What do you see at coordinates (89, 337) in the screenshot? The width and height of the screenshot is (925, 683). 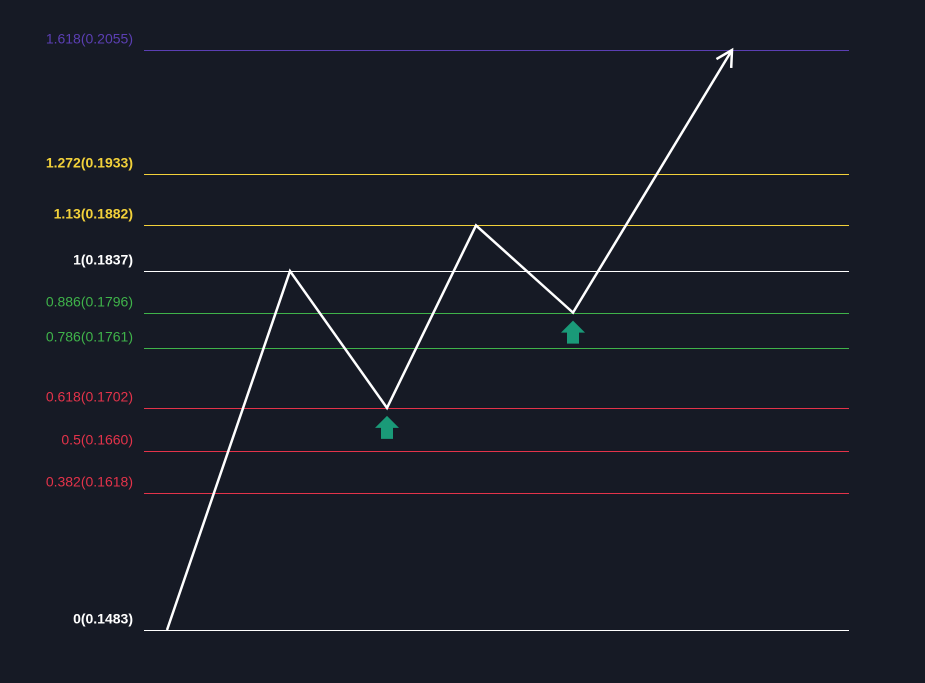 I see `fib-level-label: 0.786(0.1761)` at bounding box center [89, 337].